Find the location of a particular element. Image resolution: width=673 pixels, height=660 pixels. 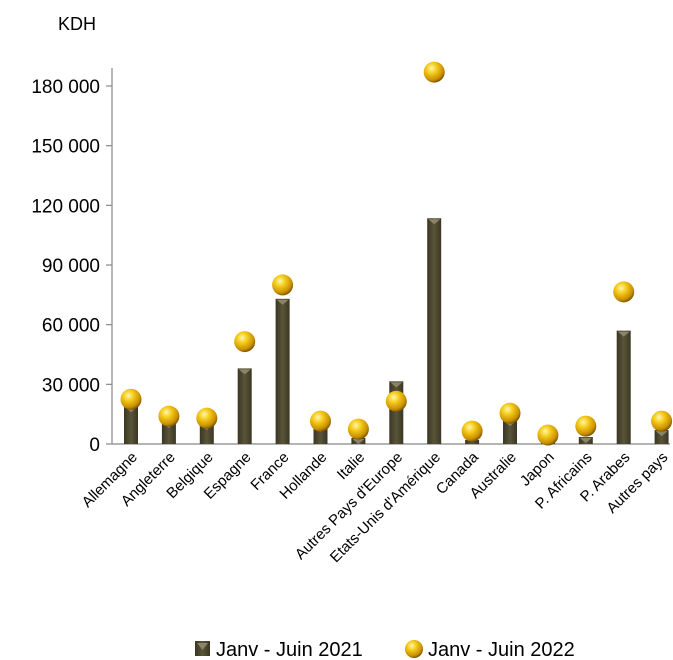

unit-label: KDH is located at coordinates (77, 24).